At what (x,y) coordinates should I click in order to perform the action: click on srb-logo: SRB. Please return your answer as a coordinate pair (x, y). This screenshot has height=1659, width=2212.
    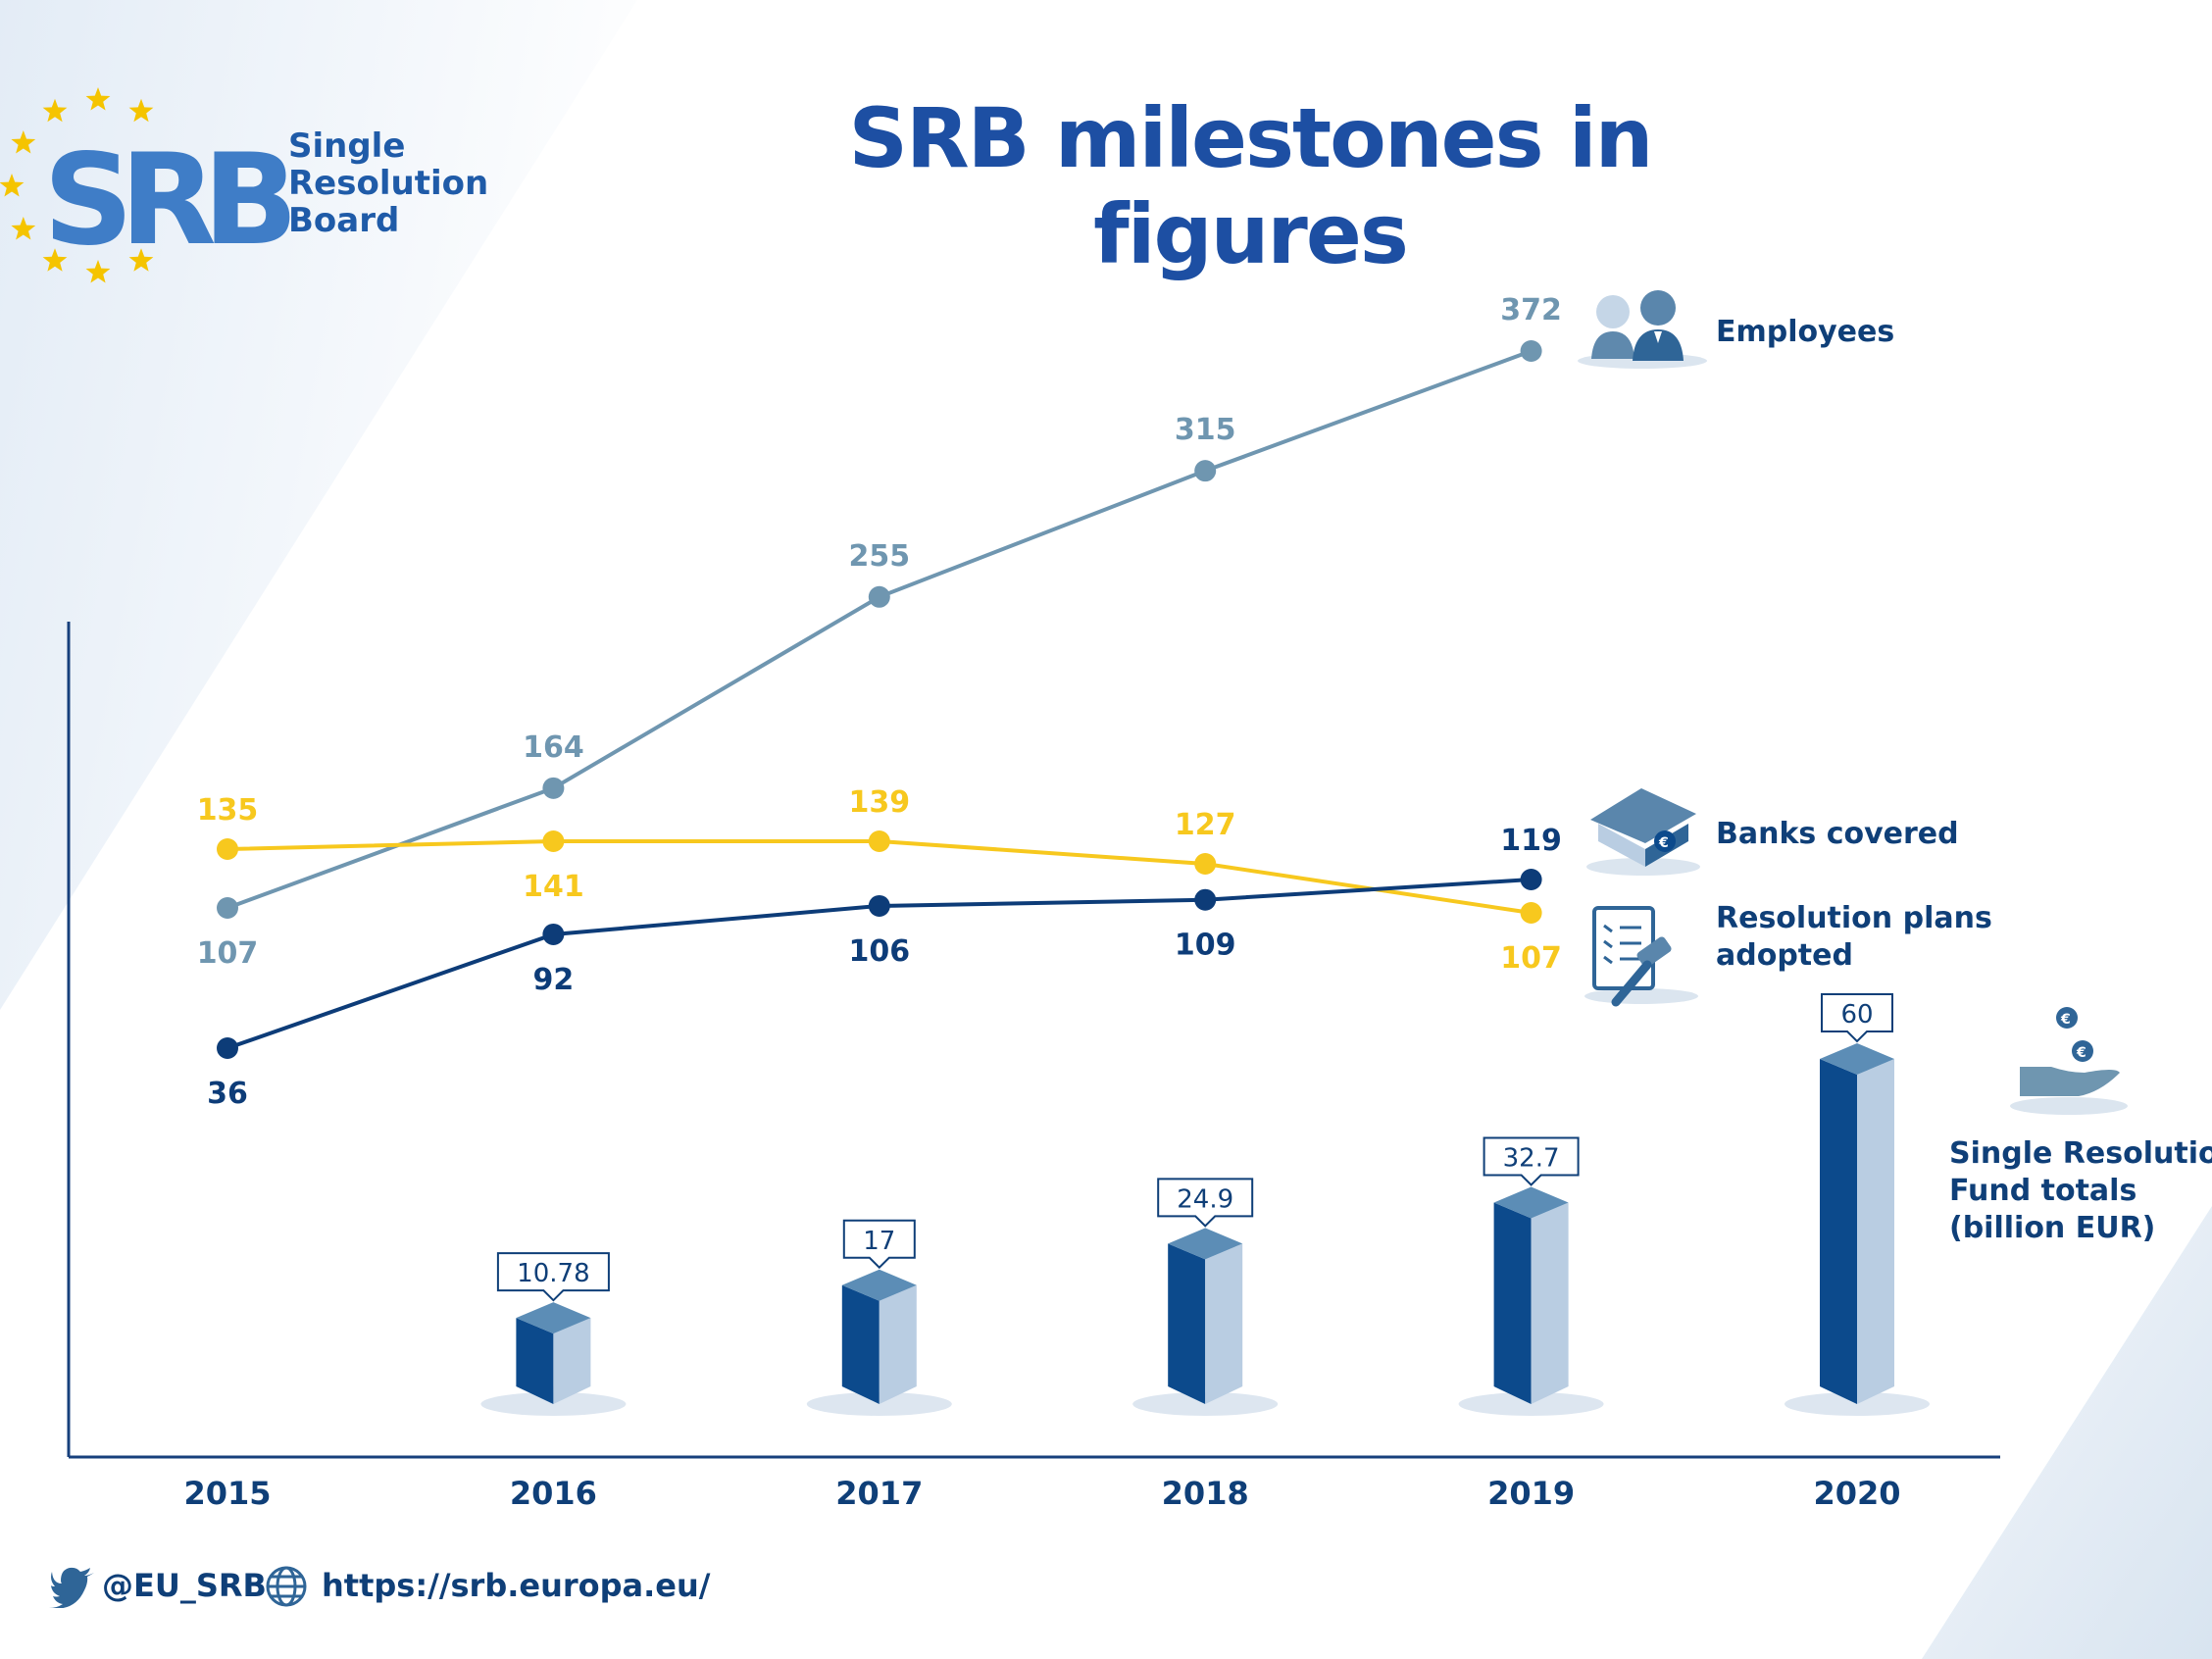
    Looking at the image, I should click on (147, 185).